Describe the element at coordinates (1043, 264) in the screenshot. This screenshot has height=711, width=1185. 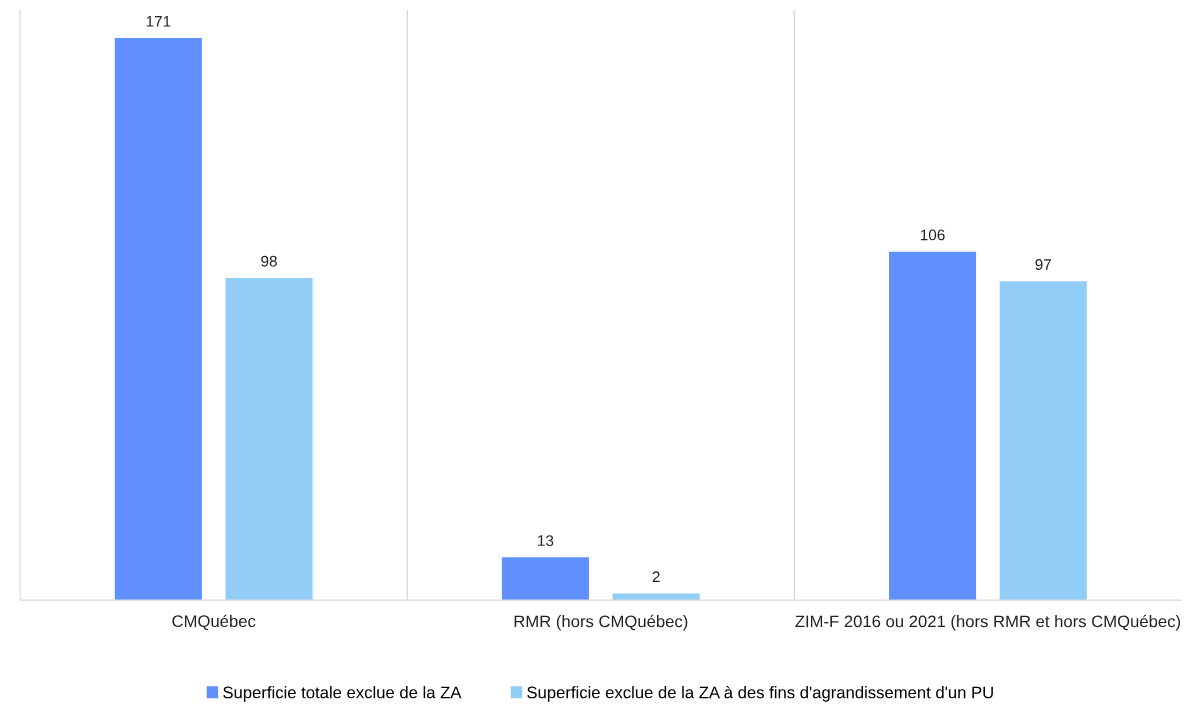
I see `data-label: 97` at that location.